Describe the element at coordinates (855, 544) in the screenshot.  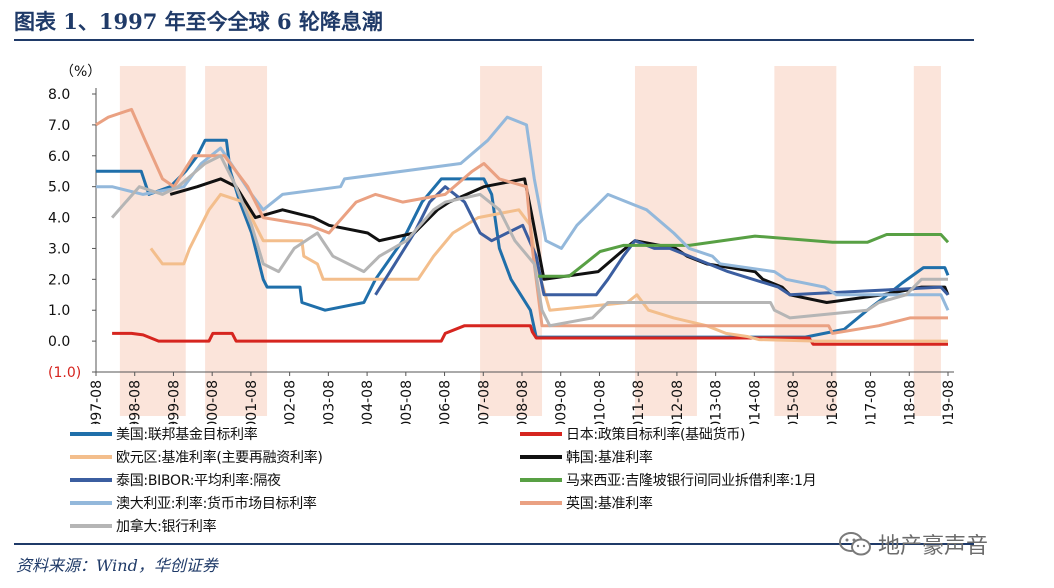
I see `chat-bubble-icon` at that location.